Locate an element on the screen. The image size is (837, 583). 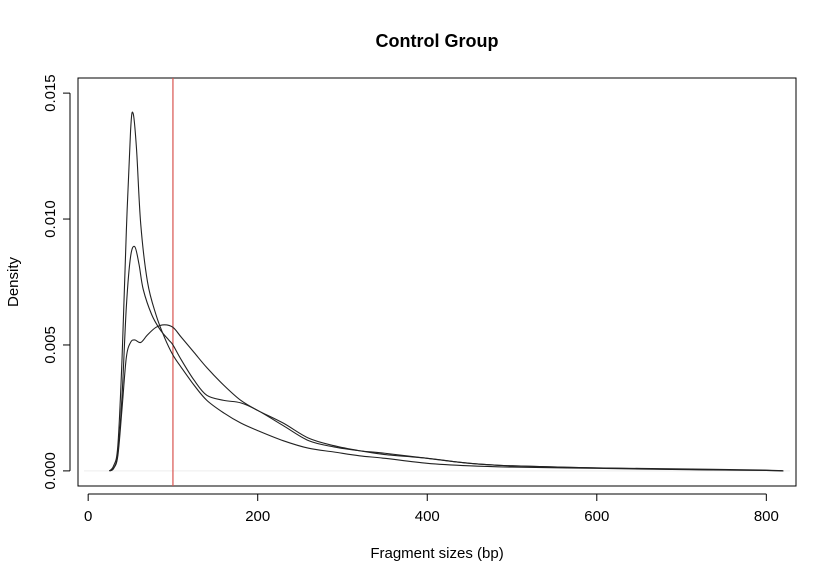
x-tick-label: 800 is located at coordinates (766, 516).